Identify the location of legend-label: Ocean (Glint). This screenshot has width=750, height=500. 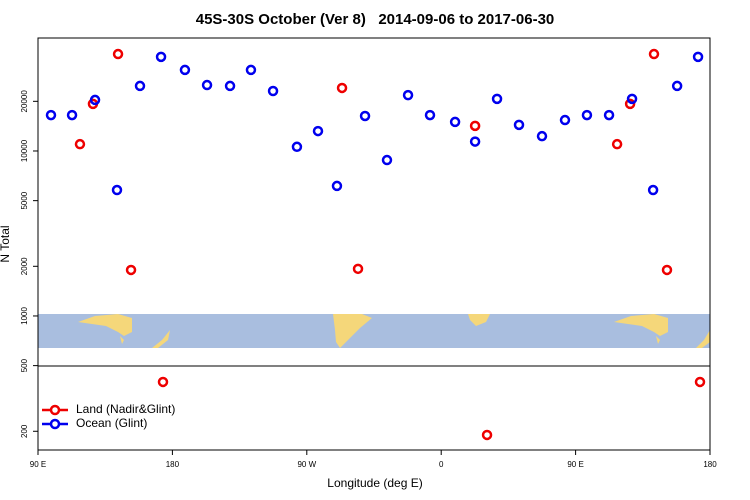
(111, 423).